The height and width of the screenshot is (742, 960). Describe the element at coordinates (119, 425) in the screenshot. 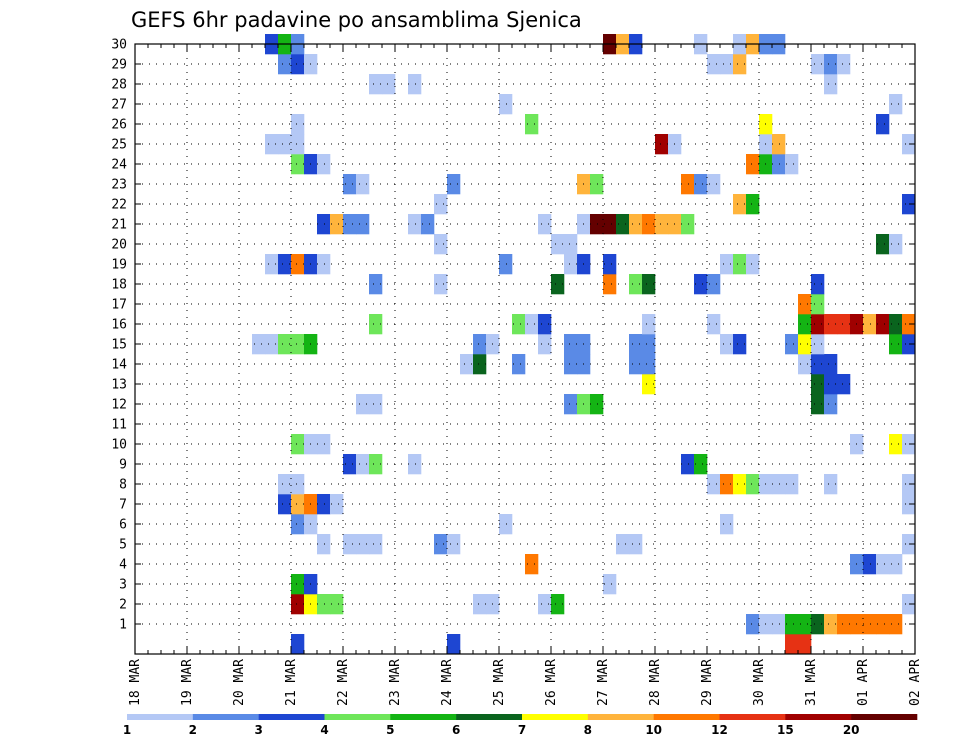

I see `y-tick-label: 11` at that location.